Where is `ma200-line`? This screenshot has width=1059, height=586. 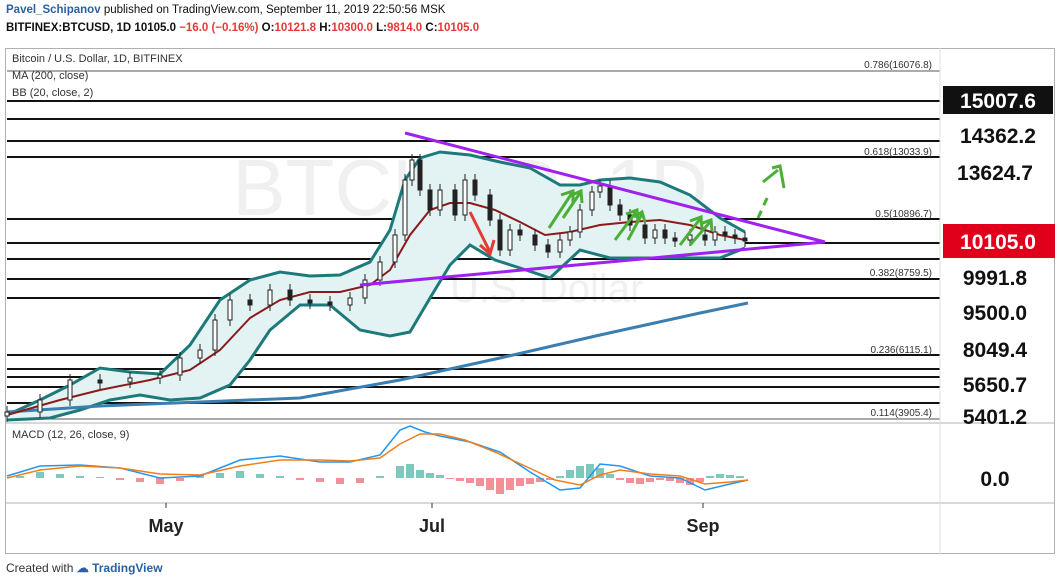 ma200-line is located at coordinates (377, 357).